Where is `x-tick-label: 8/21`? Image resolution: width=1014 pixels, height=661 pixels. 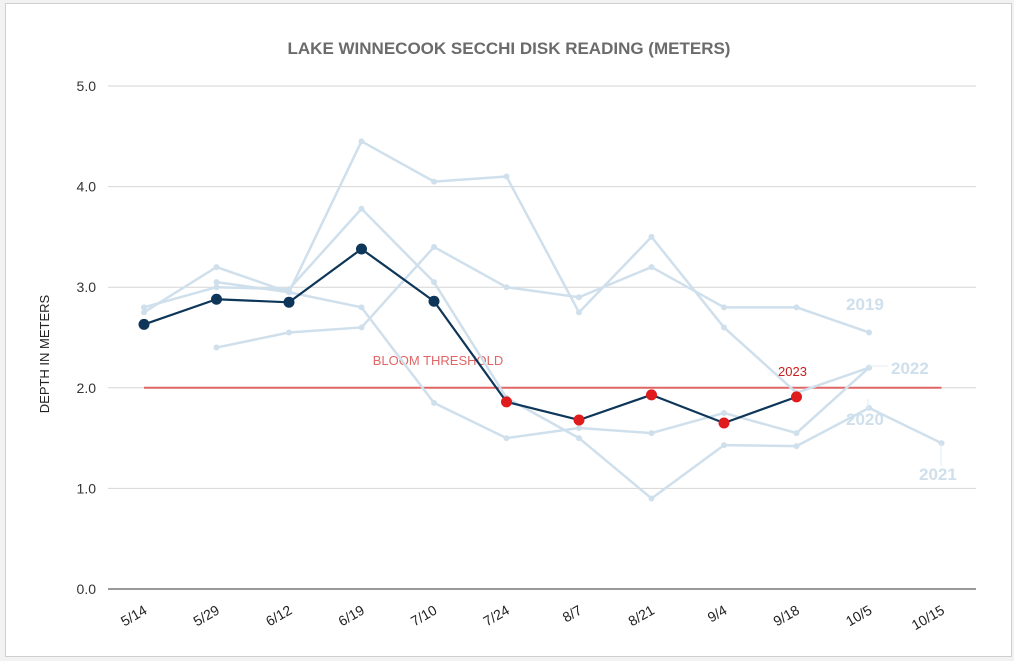
x-tick-label: 8/21 is located at coordinates (641, 616).